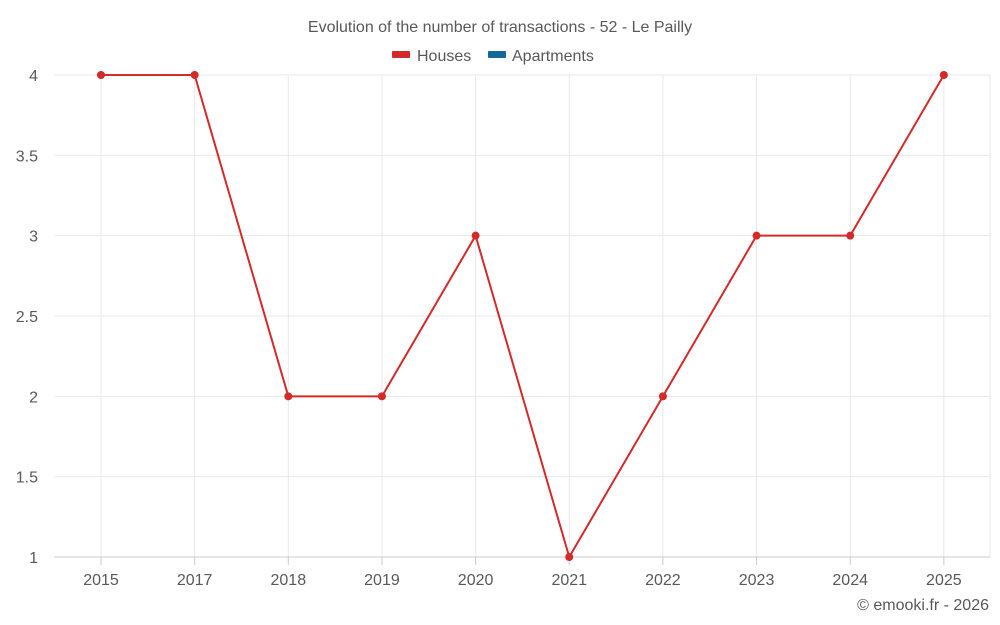 The width and height of the screenshot is (1000, 625). I want to click on x-tick-label: 2017, so click(195, 580).